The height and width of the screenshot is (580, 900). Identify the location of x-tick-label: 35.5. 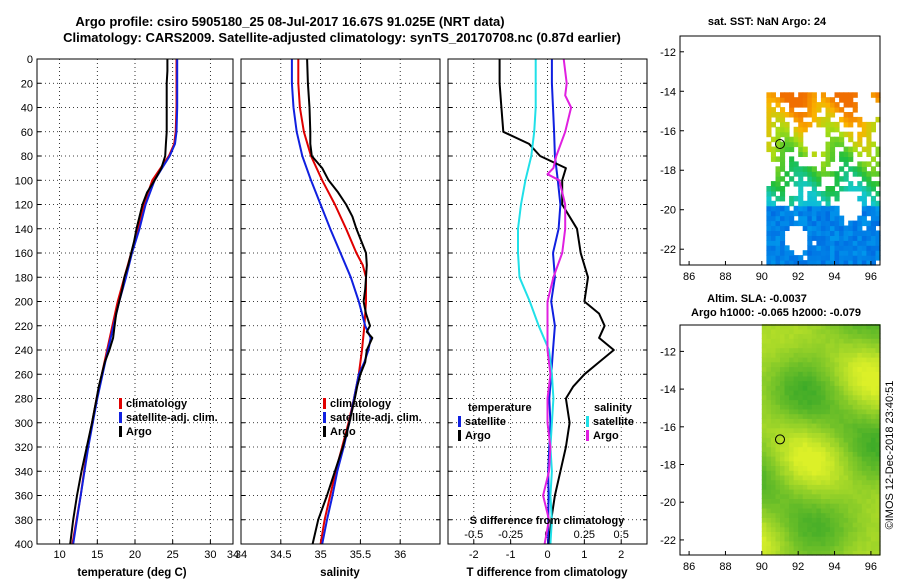
(360, 555).